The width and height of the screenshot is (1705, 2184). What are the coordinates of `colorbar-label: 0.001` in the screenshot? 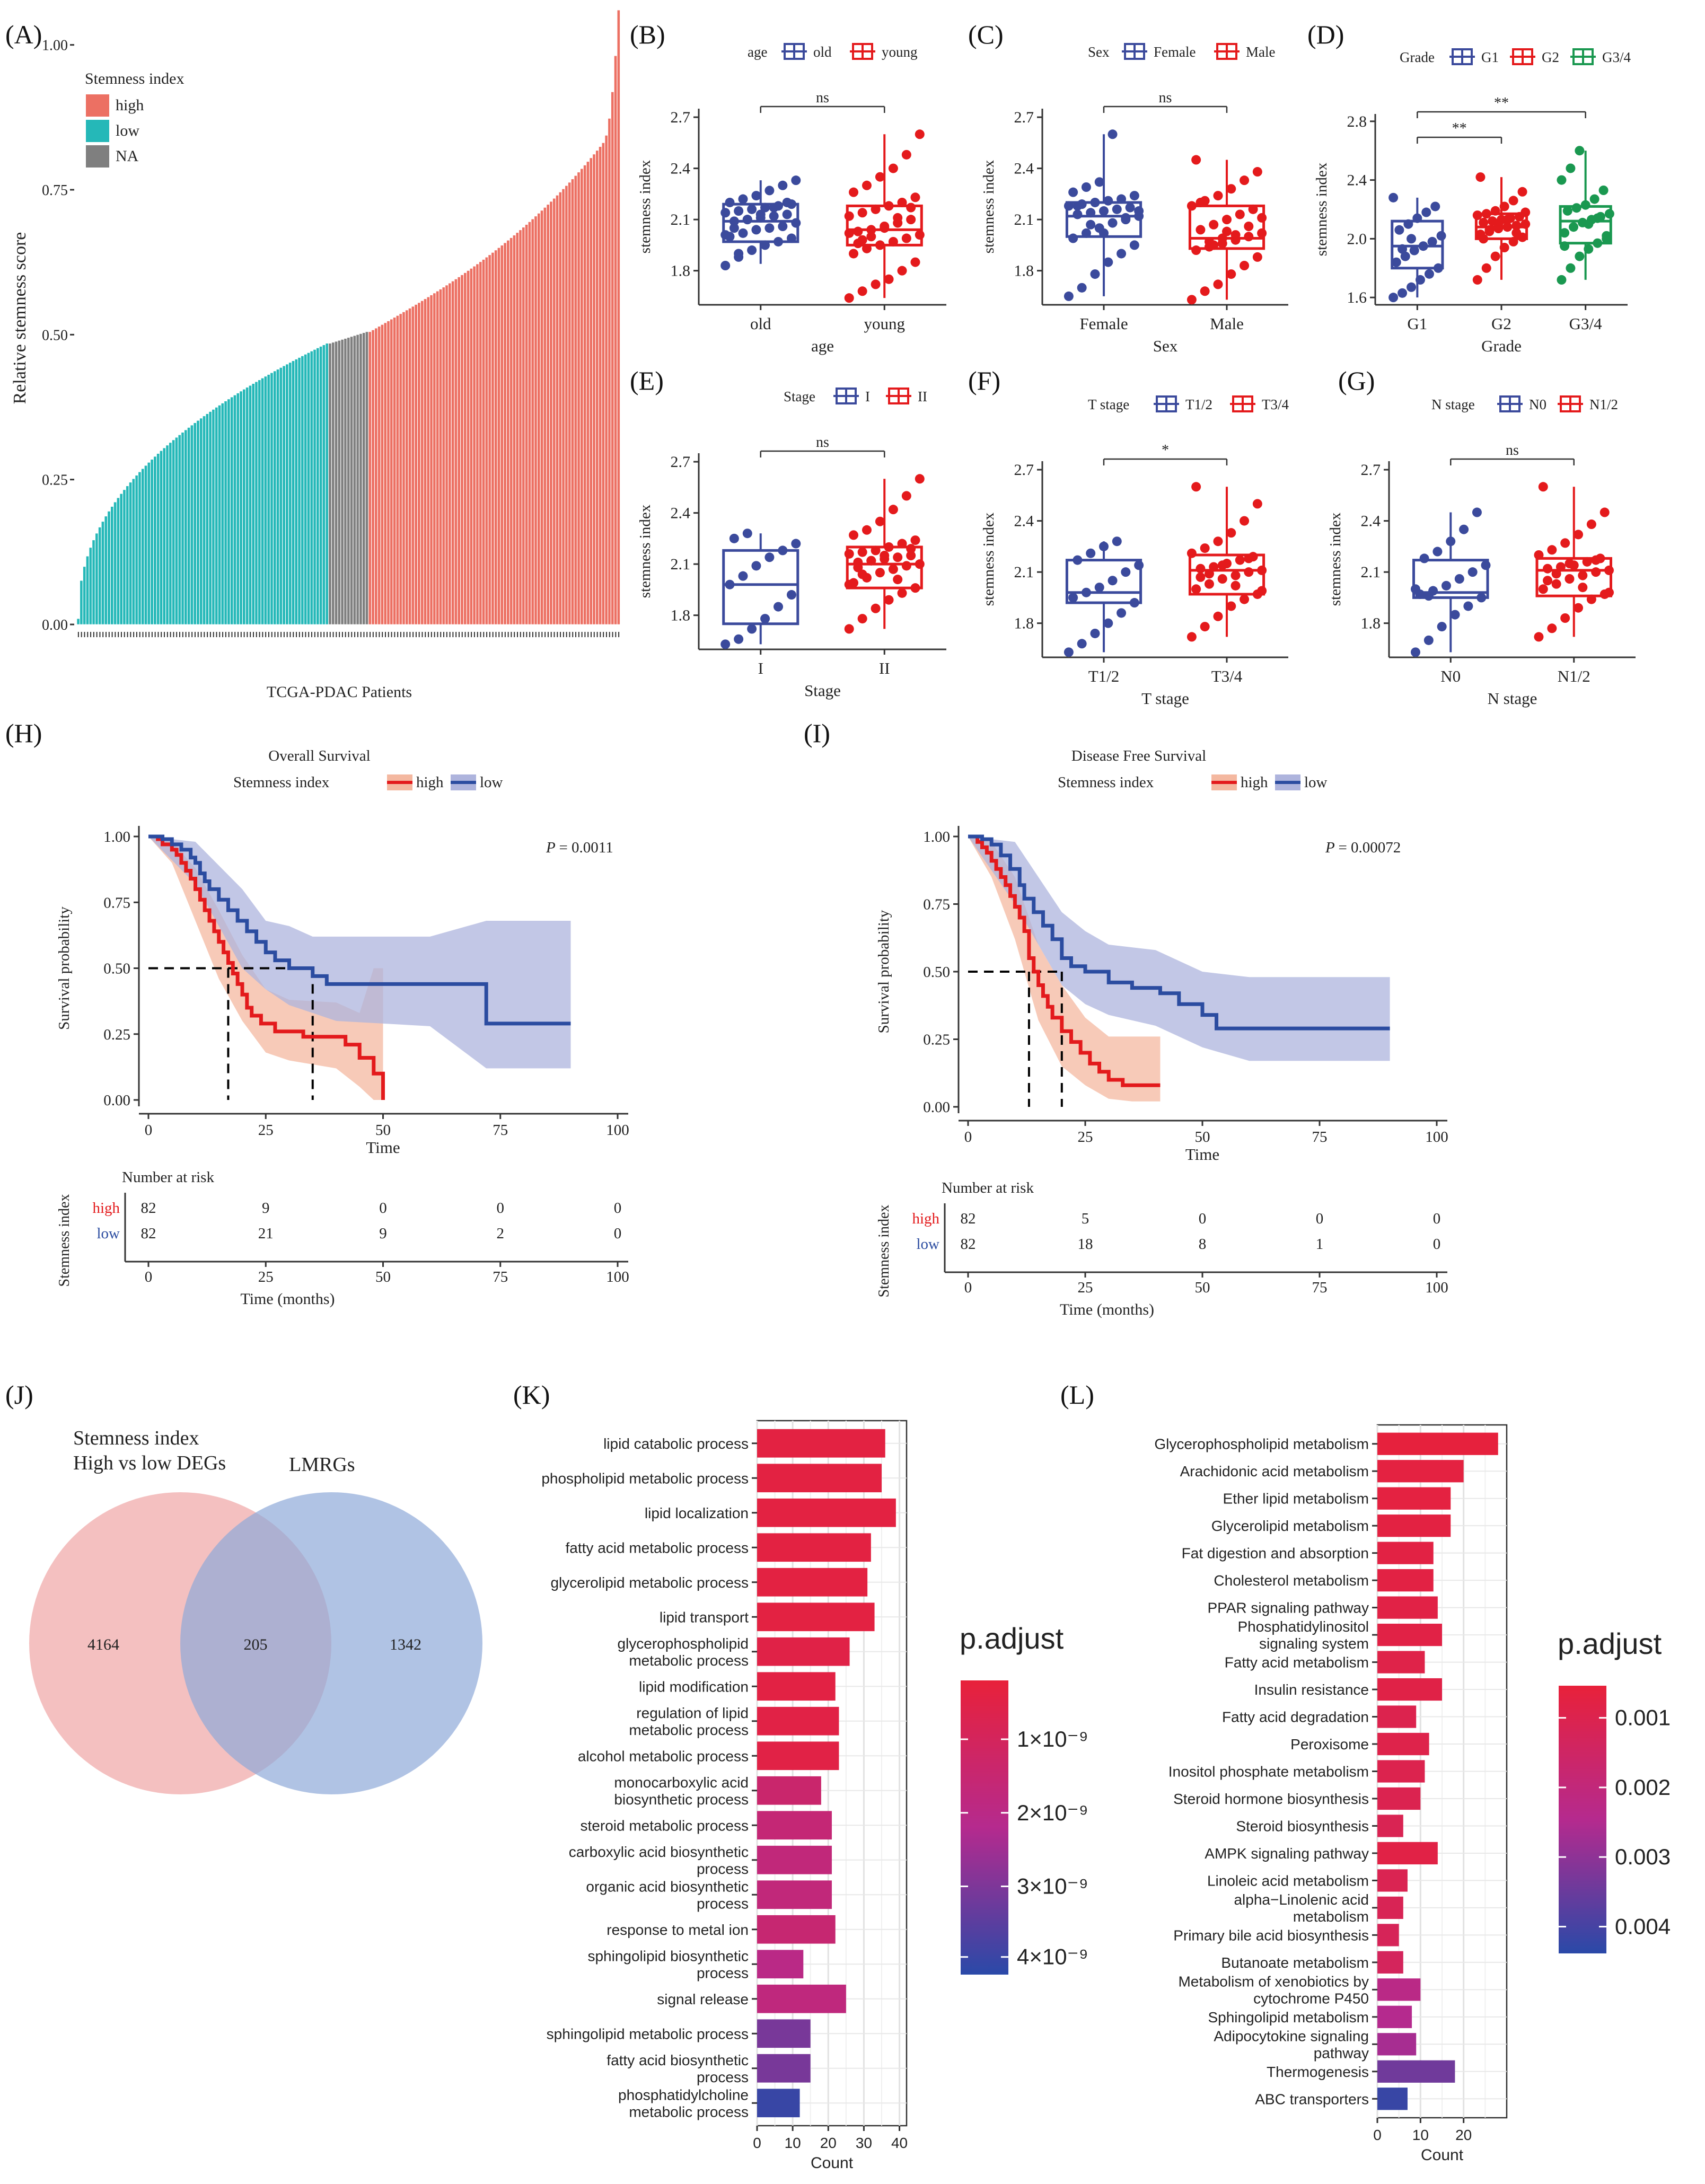 It's located at (1643, 1717).